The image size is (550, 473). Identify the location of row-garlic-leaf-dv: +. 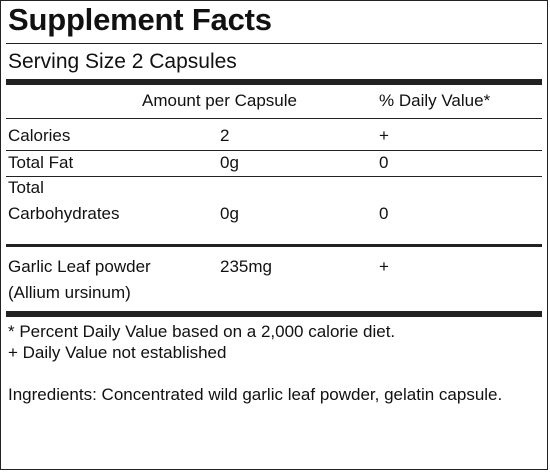
(384, 266).